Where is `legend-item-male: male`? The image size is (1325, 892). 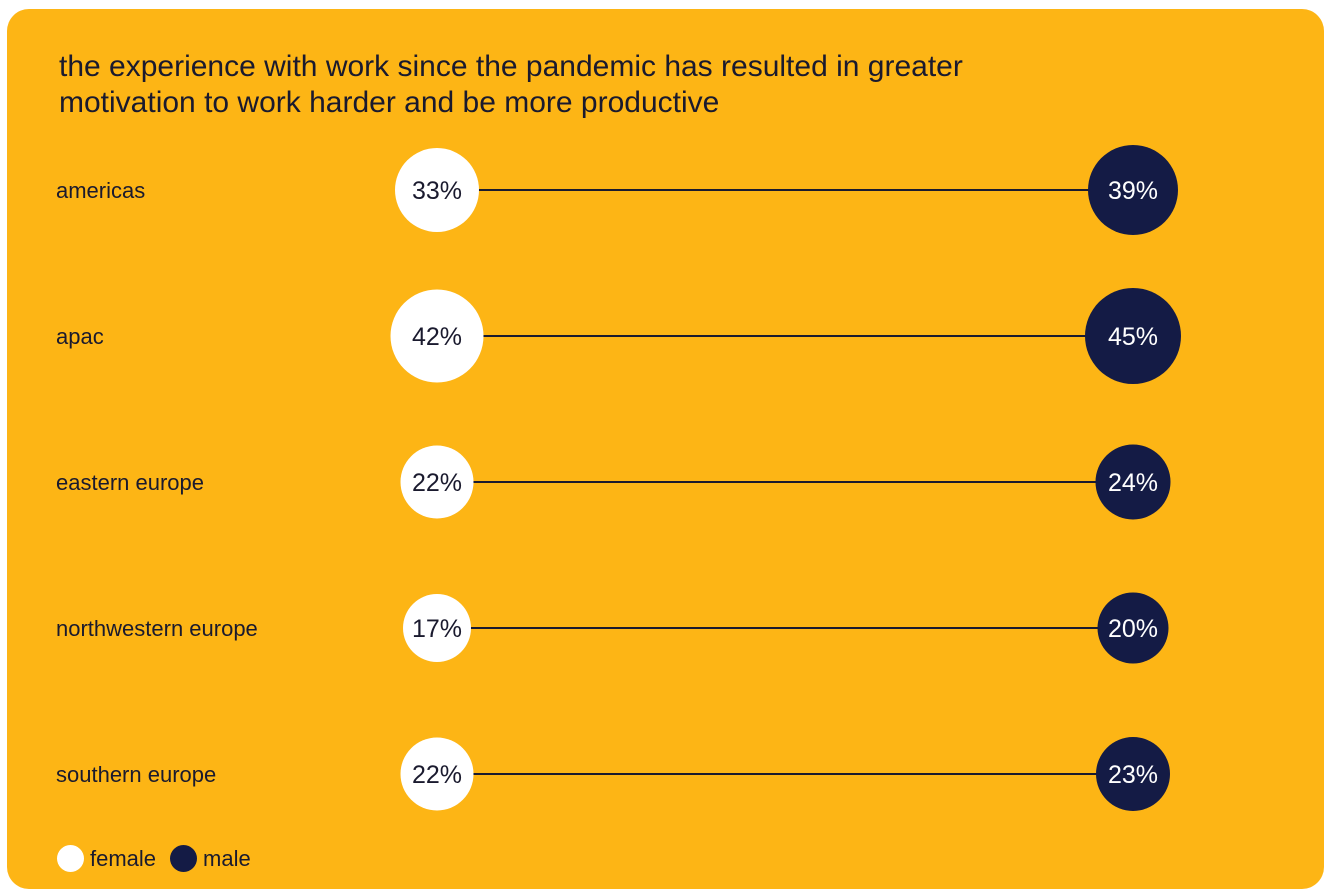 legend-item-male: male is located at coordinates (210, 858).